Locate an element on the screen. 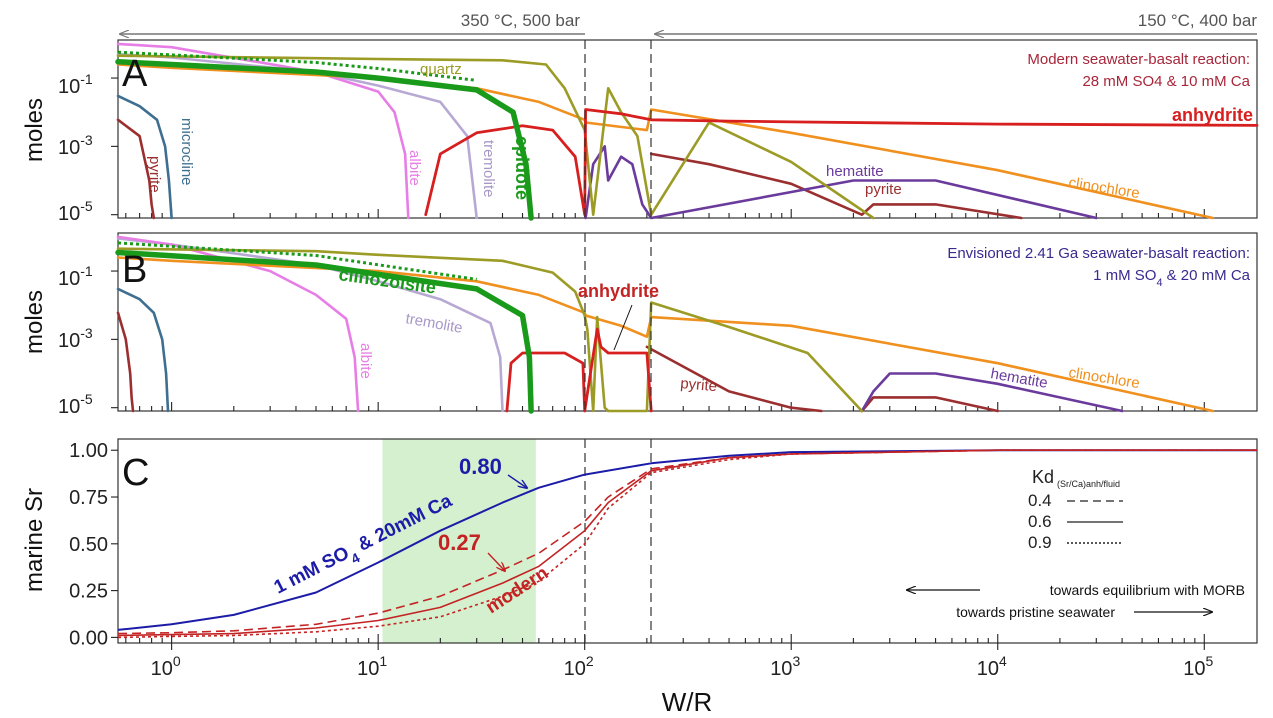 This screenshot has width=1273, height=718. anhydrite-b-pointer is located at coordinates (623, 327).